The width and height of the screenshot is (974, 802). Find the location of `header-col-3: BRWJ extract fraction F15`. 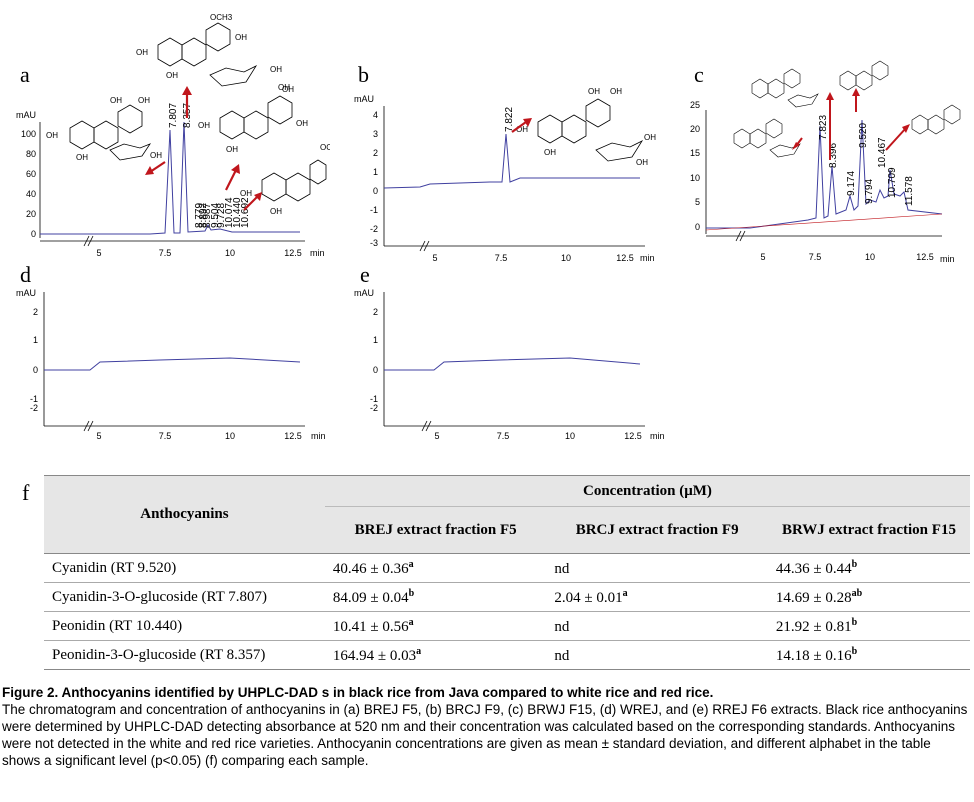

header-col-3: BRWJ extract fraction F15 is located at coordinates (868, 530).